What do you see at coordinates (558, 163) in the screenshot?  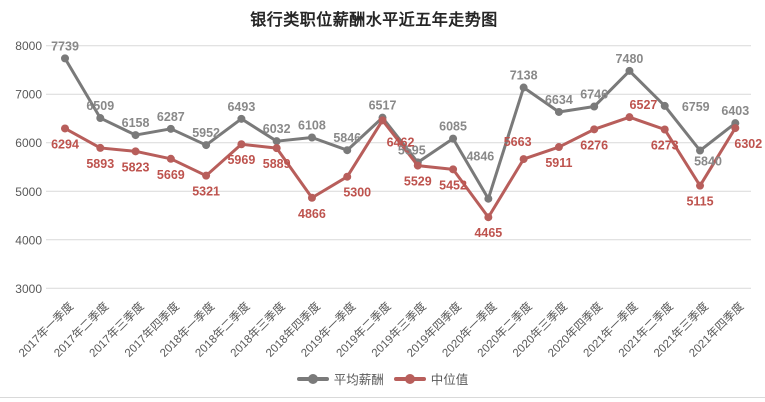 I see `data-label-median: 5911` at bounding box center [558, 163].